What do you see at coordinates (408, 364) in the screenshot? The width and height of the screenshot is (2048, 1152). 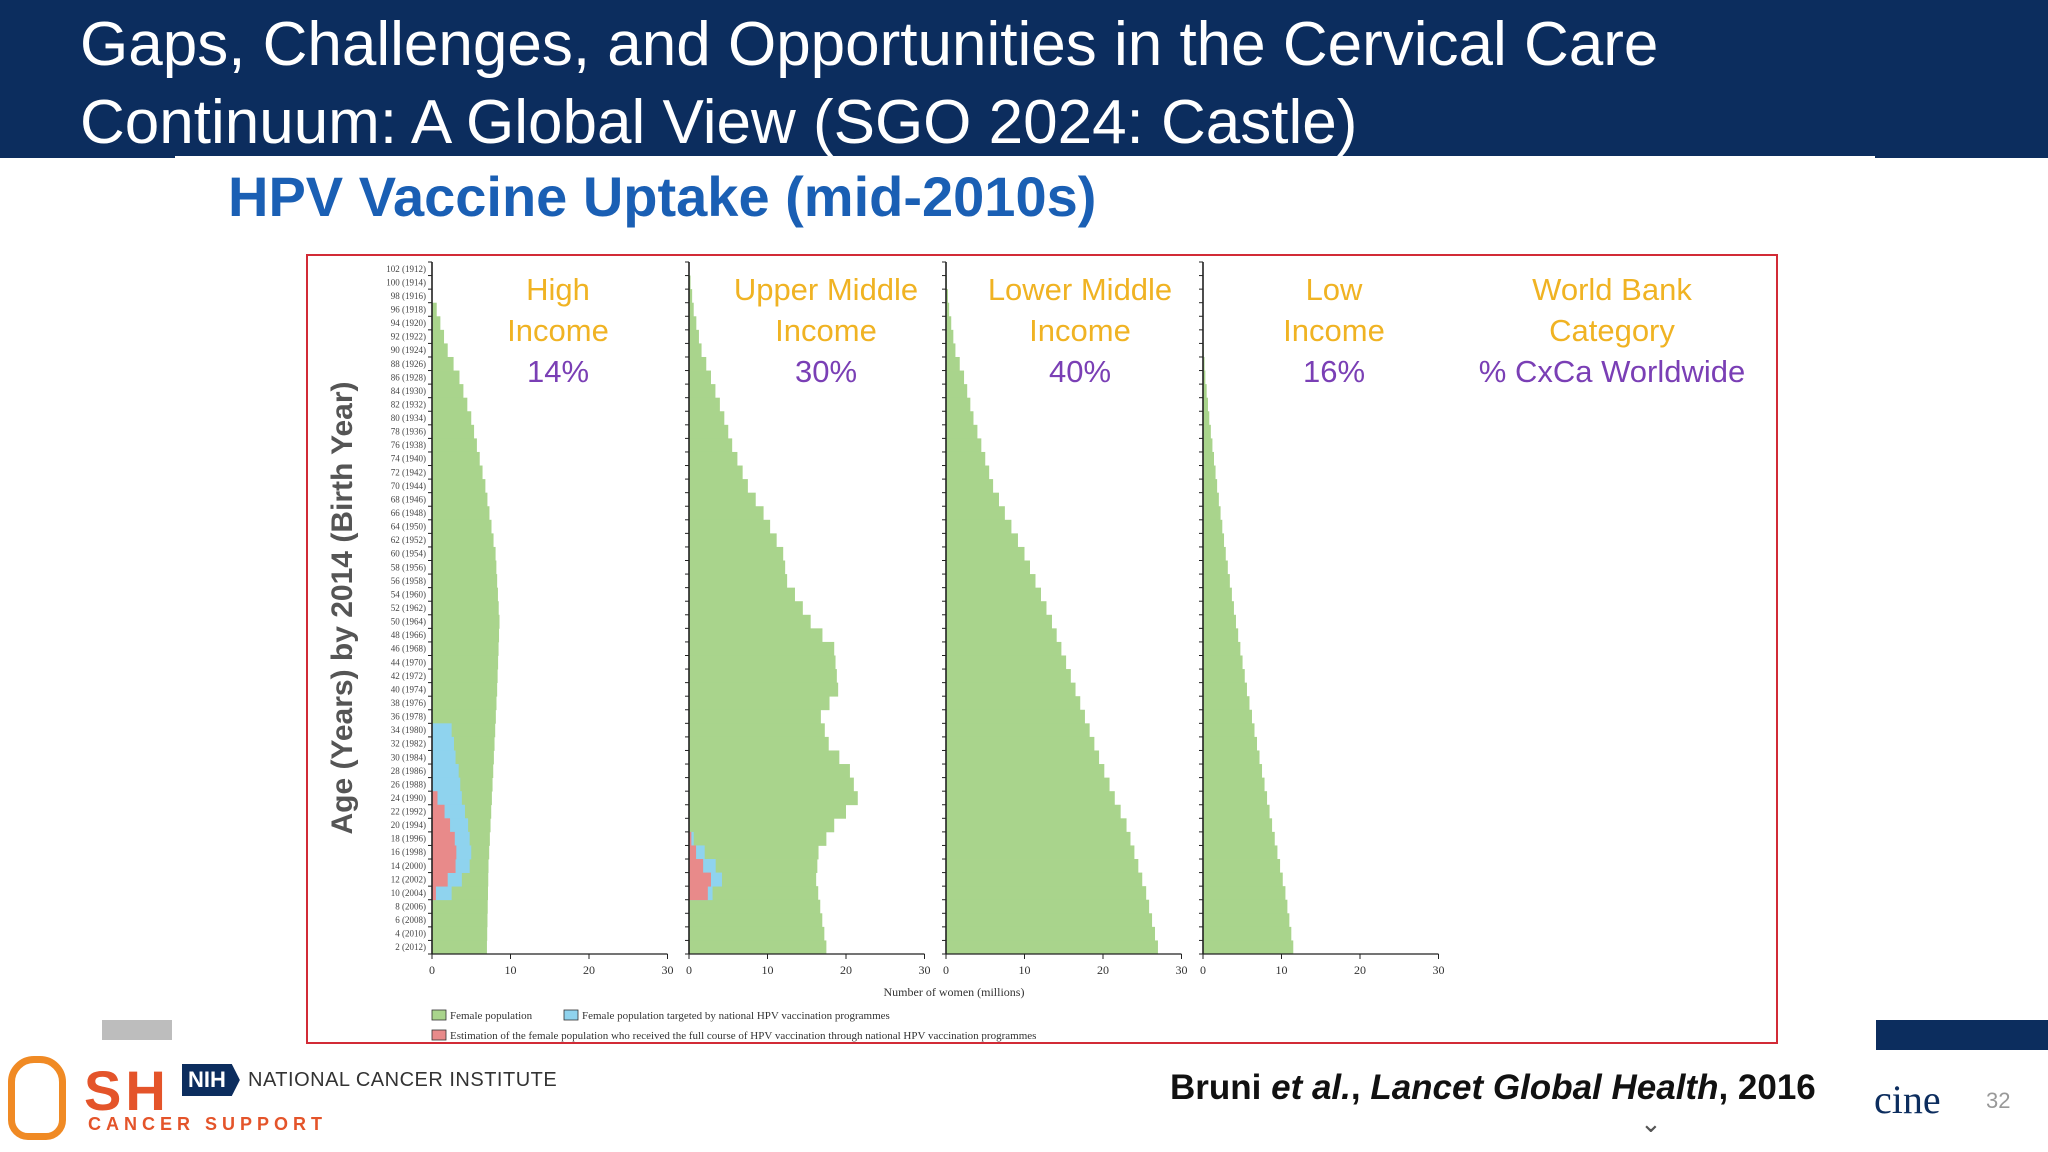 I see `y-tick-label: 88 (1926)` at bounding box center [408, 364].